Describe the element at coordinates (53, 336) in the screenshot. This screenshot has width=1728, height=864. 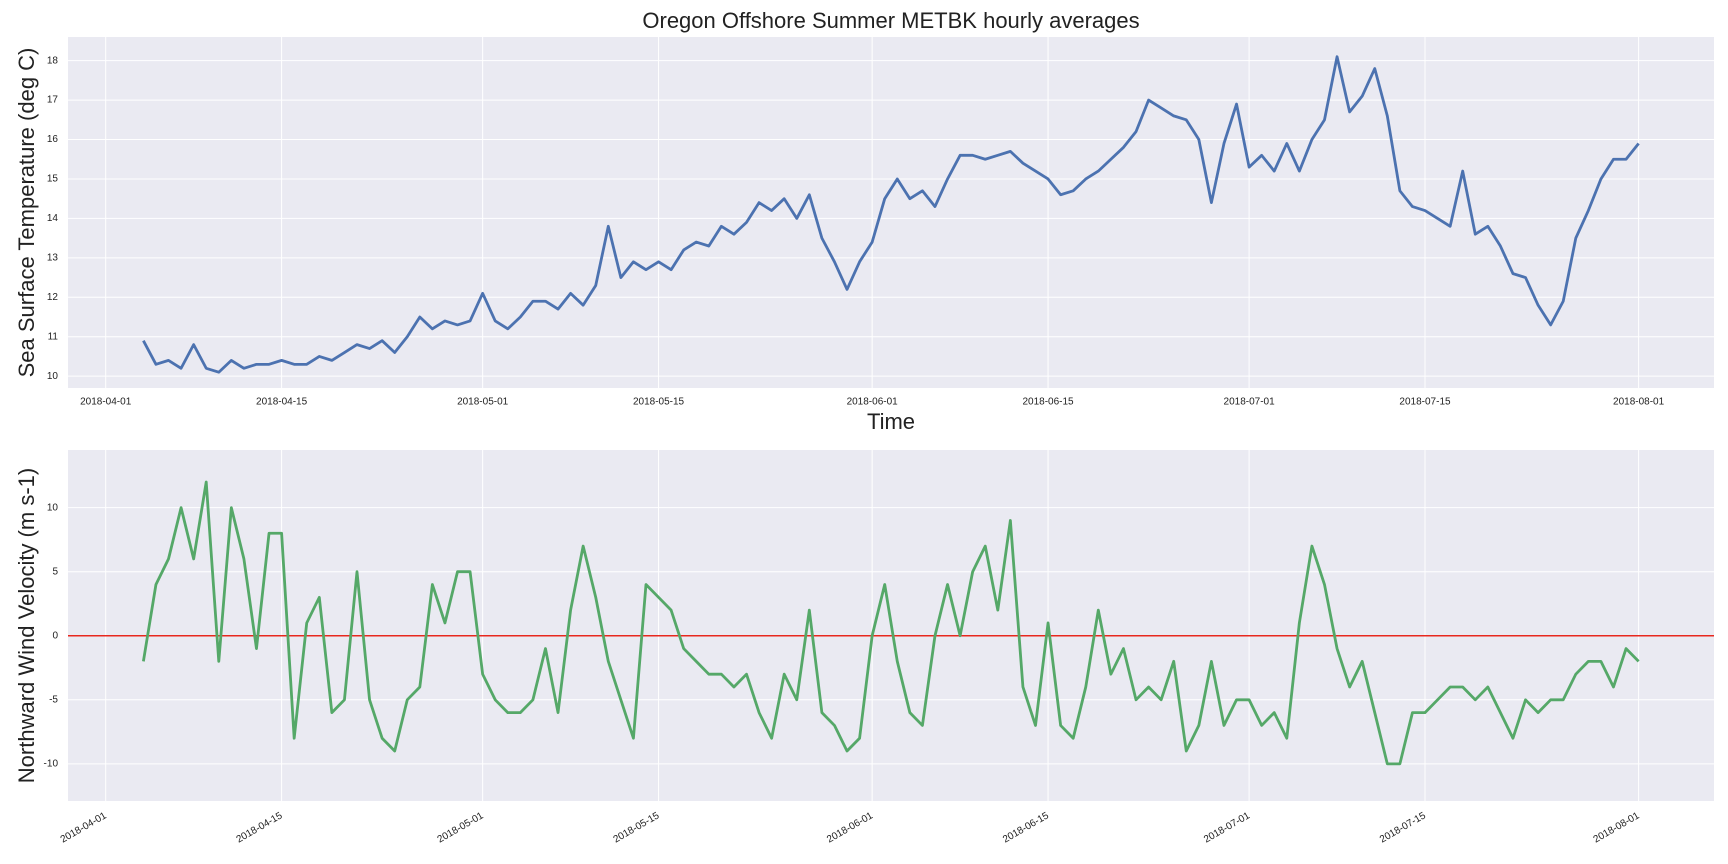
I see `y-tick-label: 11` at that location.